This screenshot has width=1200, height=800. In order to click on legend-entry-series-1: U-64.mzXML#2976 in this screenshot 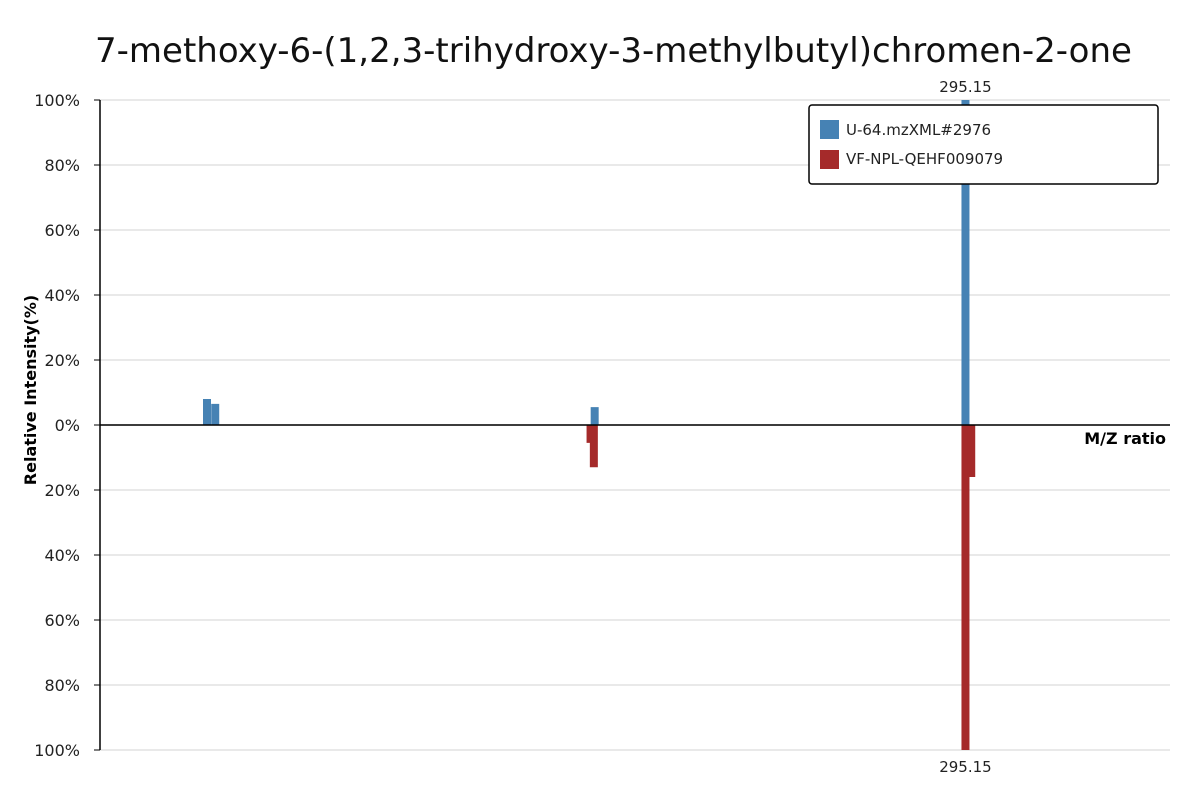, I will do `click(918, 130)`.